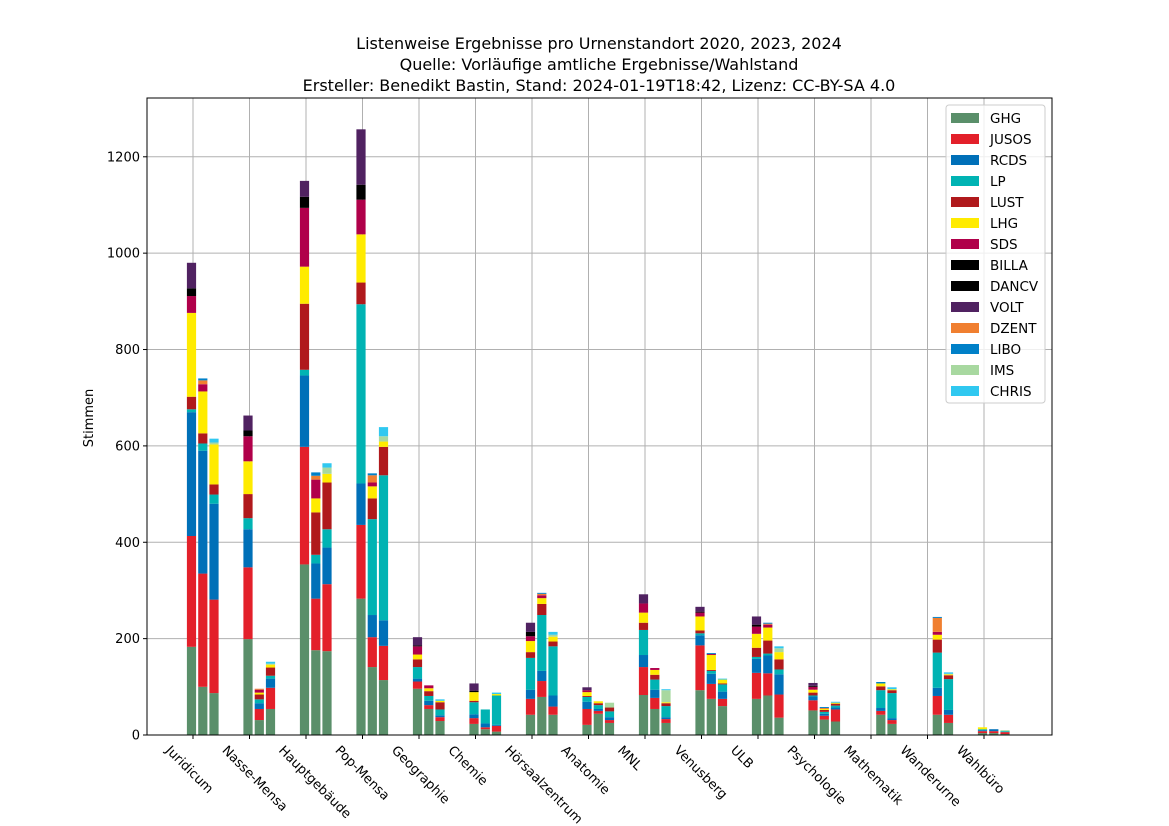 This screenshot has height=826, width=1169. Describe the element at coordinates (1004, 224) in the screenshot. I see `legend-label: LHG` at that location.